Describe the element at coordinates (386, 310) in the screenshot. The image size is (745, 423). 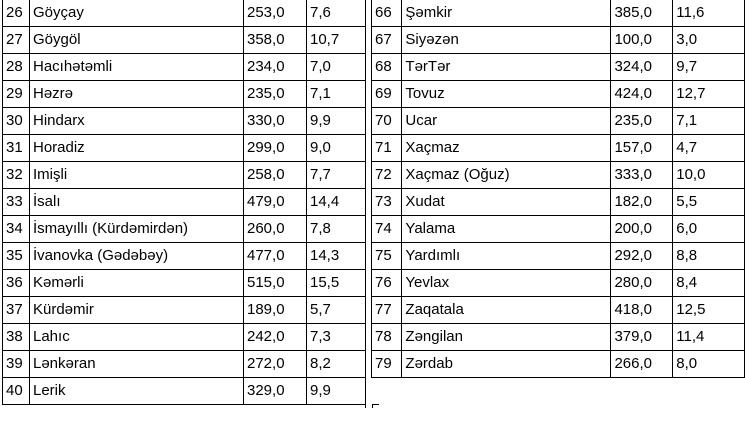
I see `row-index-cell: 77` at that location.